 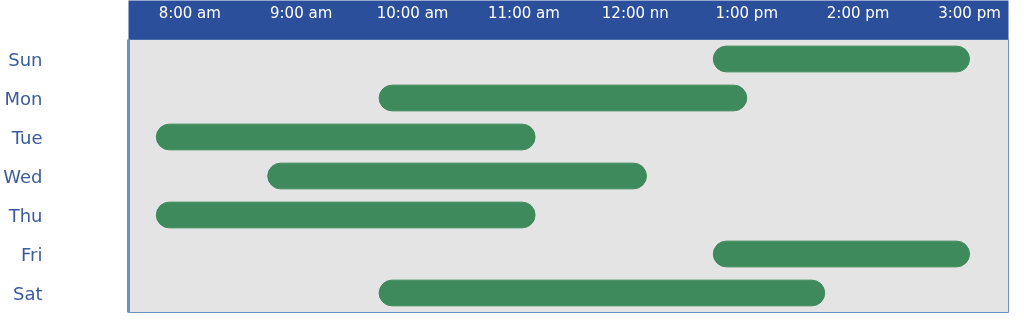 I want to click on x-tick-label: 10:00 am, so click(x=412, y=12).